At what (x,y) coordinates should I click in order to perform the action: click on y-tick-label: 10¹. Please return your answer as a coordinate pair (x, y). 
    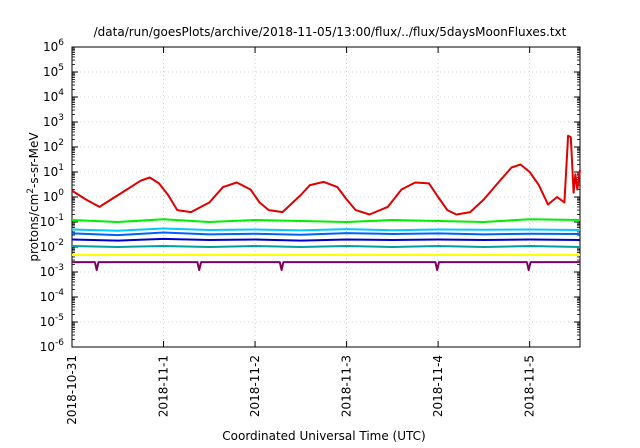
    Looking at the image, I should click on (53, 171).